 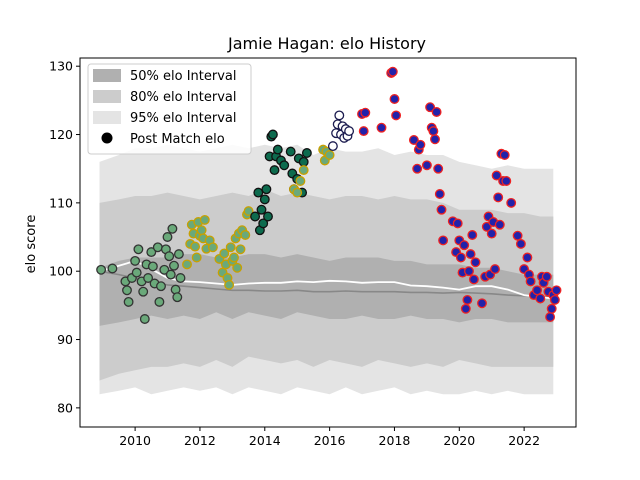 What do you see at coordinates (169, 109) in the screenshot?
I see `legend-frame` at bounding box center [169, 109].